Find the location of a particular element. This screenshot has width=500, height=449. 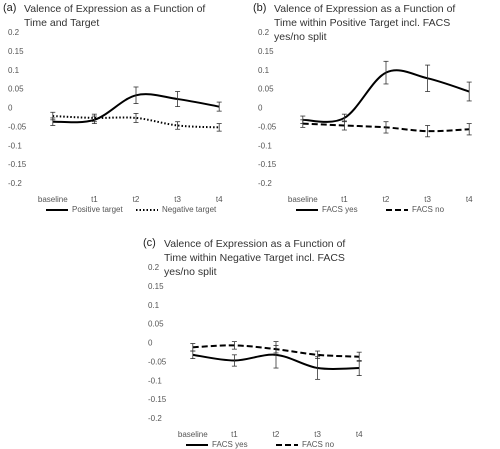

legend-label: Positive target is located at coordinates (97, 209).